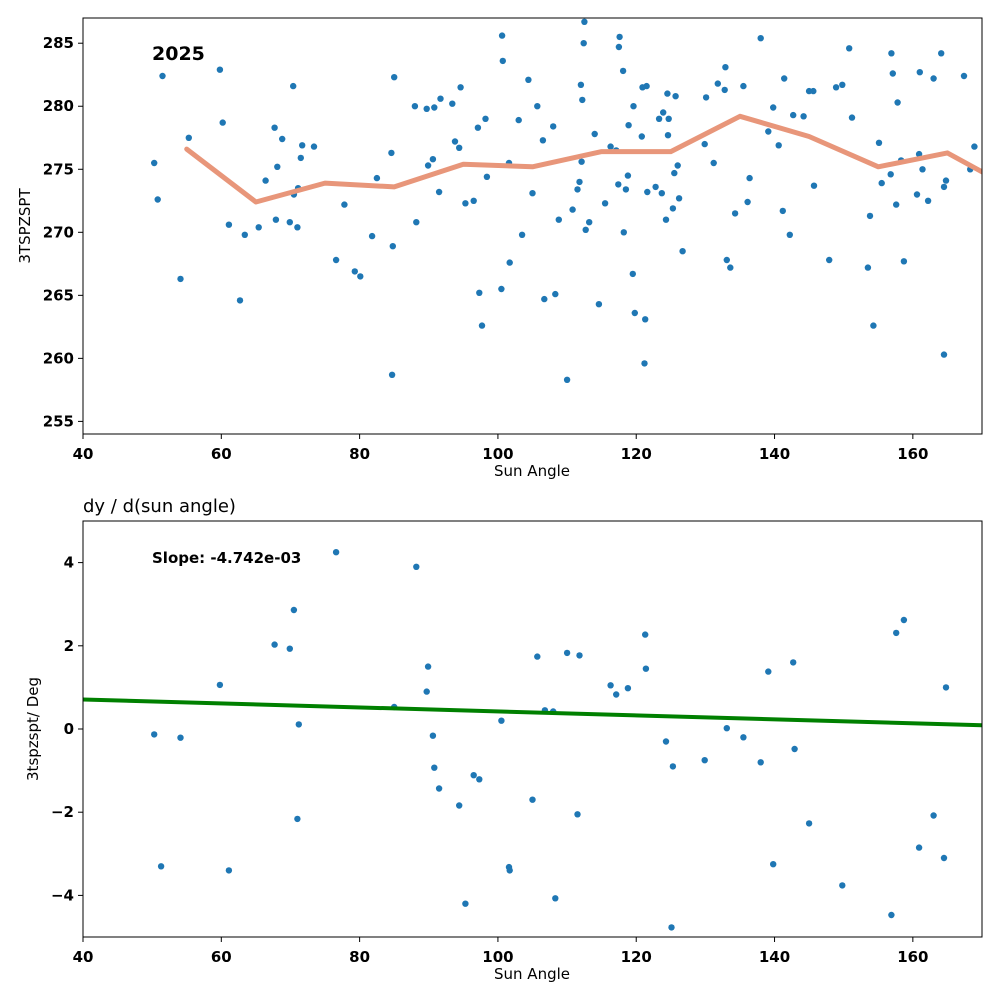  Describe the element at coordinates (359, 957) in the screenshot. I see `x-tick-label: 80` at that location.